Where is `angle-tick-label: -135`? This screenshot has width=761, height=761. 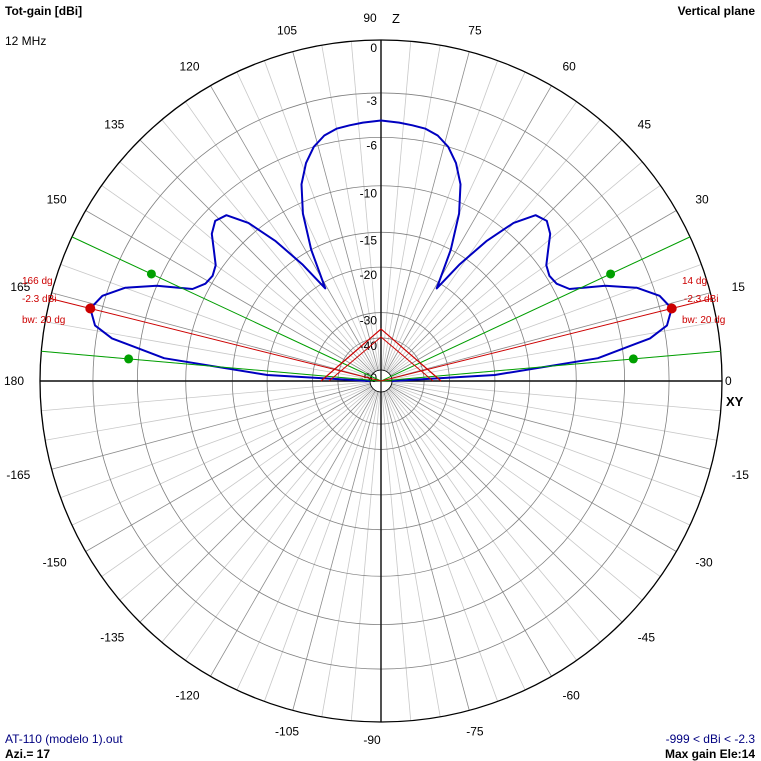
angle-tick-label: -135 is located at coordinates (112, 638).